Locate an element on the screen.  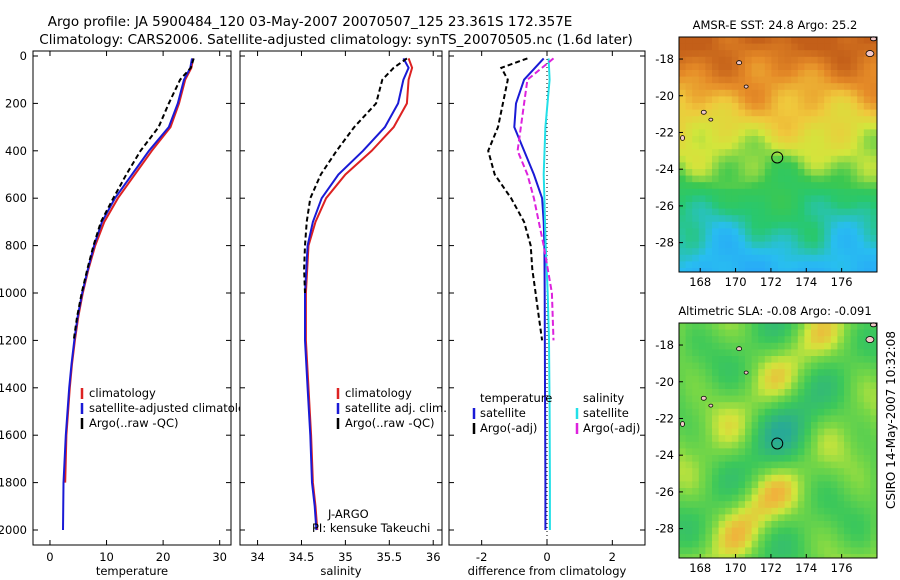
x-axis-label: temperature is located at coordinates (132, 571).